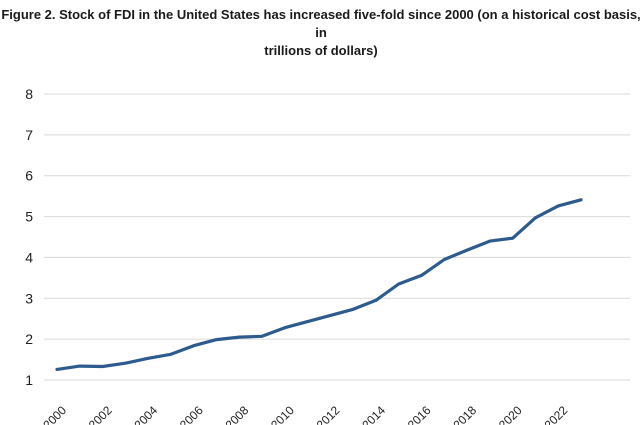  Describe the element at coordinates (29, 237) in the screenshot. I see `y-axis-tick-labels: 1 2 3 4 5 6 7 8` at that location.